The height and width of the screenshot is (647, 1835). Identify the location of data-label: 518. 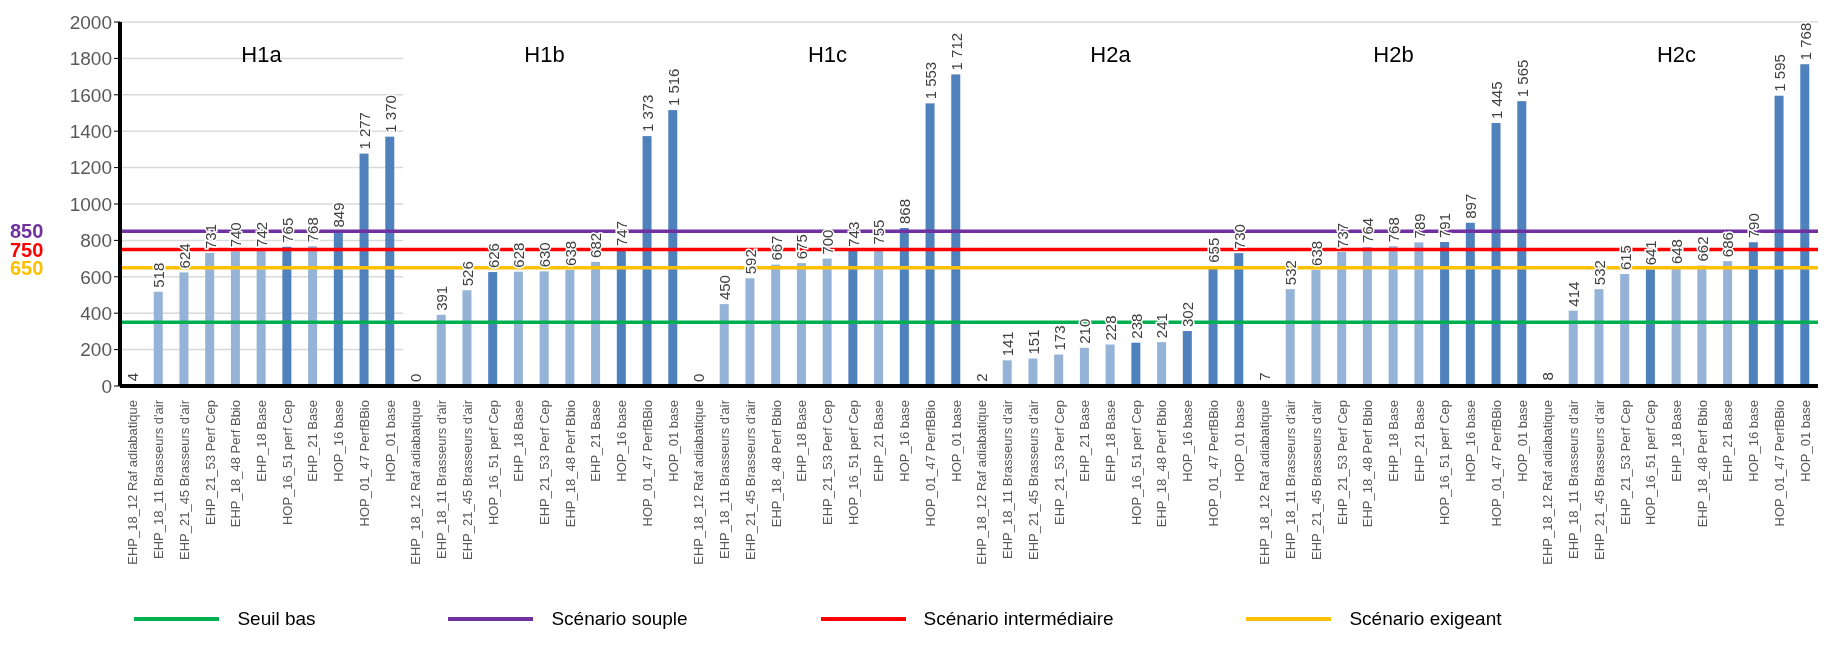
(159, 275).